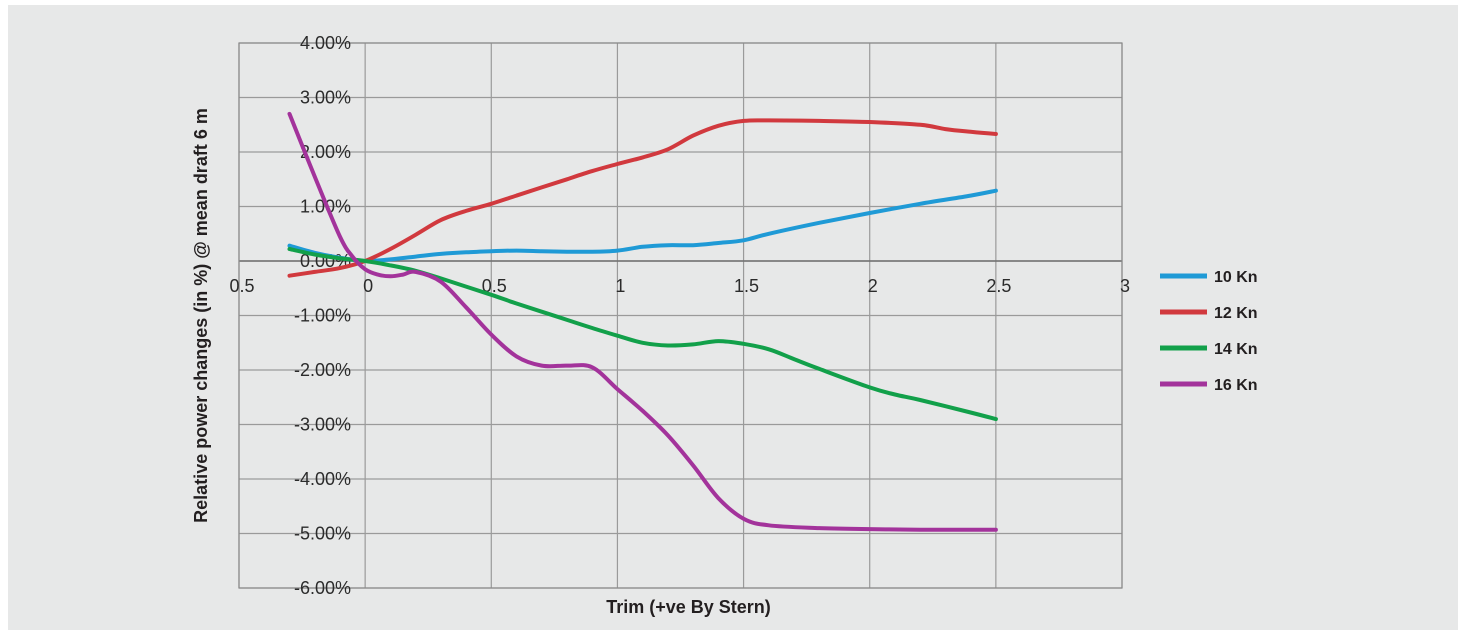 The image size is (1464, 633). What do you see at coordinates (1125, 286) in the screenshot?
I see `x-tick-label: 3` at bounding box center [1125, 286].